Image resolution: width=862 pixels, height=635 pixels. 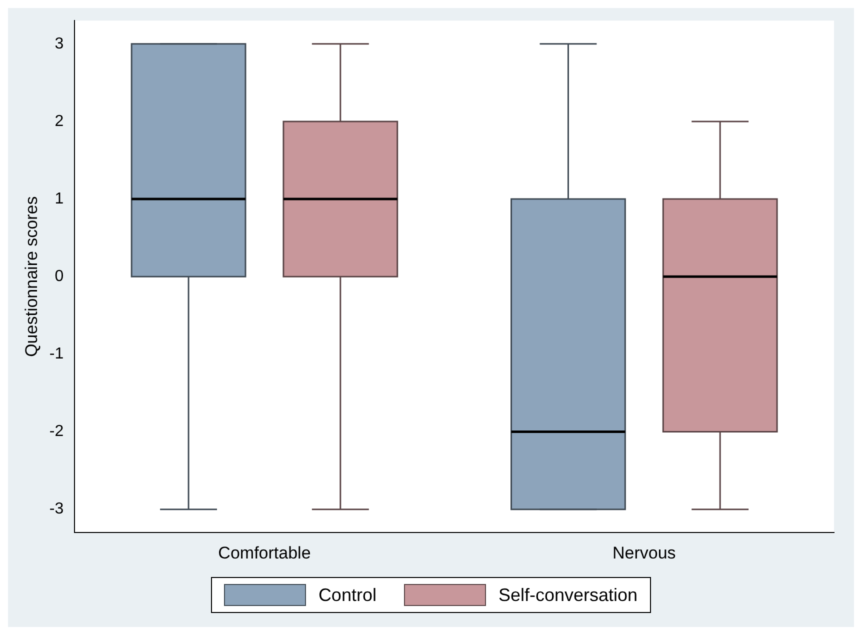 What do you see at coordinates (59, 277) in the screenshot?
I see `y-tick-label: 0` at bounding box center [59, 277].